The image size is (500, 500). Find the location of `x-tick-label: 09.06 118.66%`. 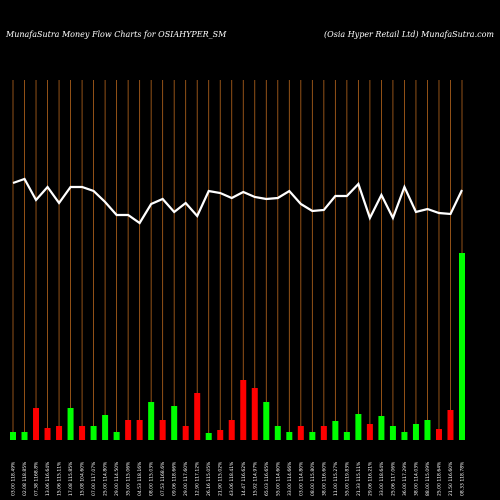

x-tick-label: 09.06 118.66% is located at coordinates (175, 478).